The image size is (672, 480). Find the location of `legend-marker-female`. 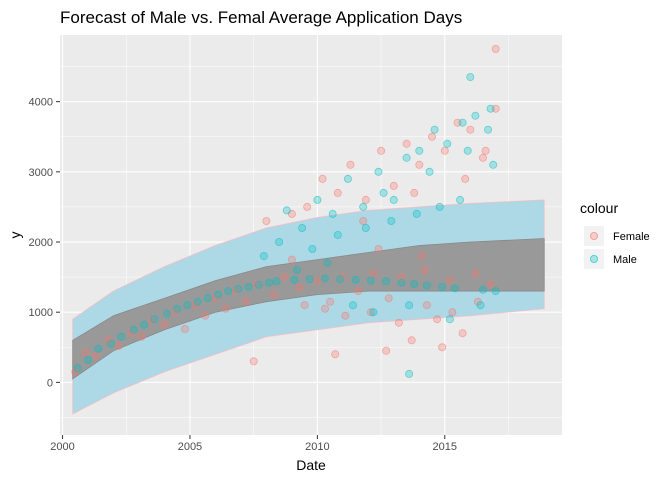

legend-marker-female is located at coordinates (594, 235).